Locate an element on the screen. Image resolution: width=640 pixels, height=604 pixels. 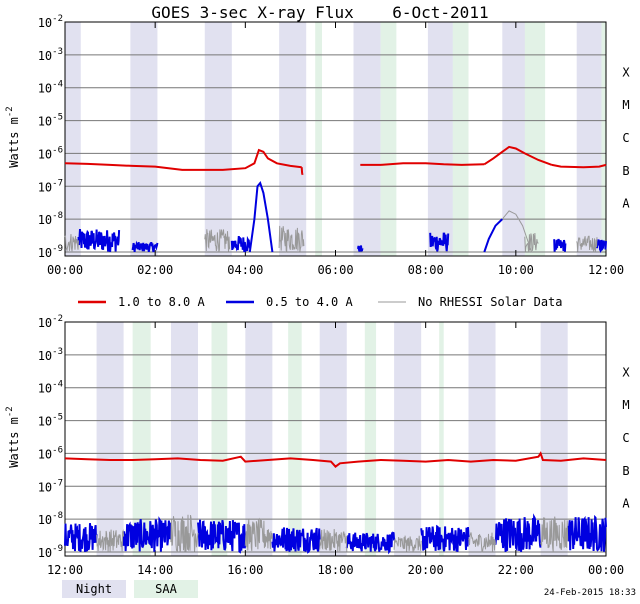
footer-timestamp: 24-Feb-2015 18:33 is located at coordinates (590, 593).